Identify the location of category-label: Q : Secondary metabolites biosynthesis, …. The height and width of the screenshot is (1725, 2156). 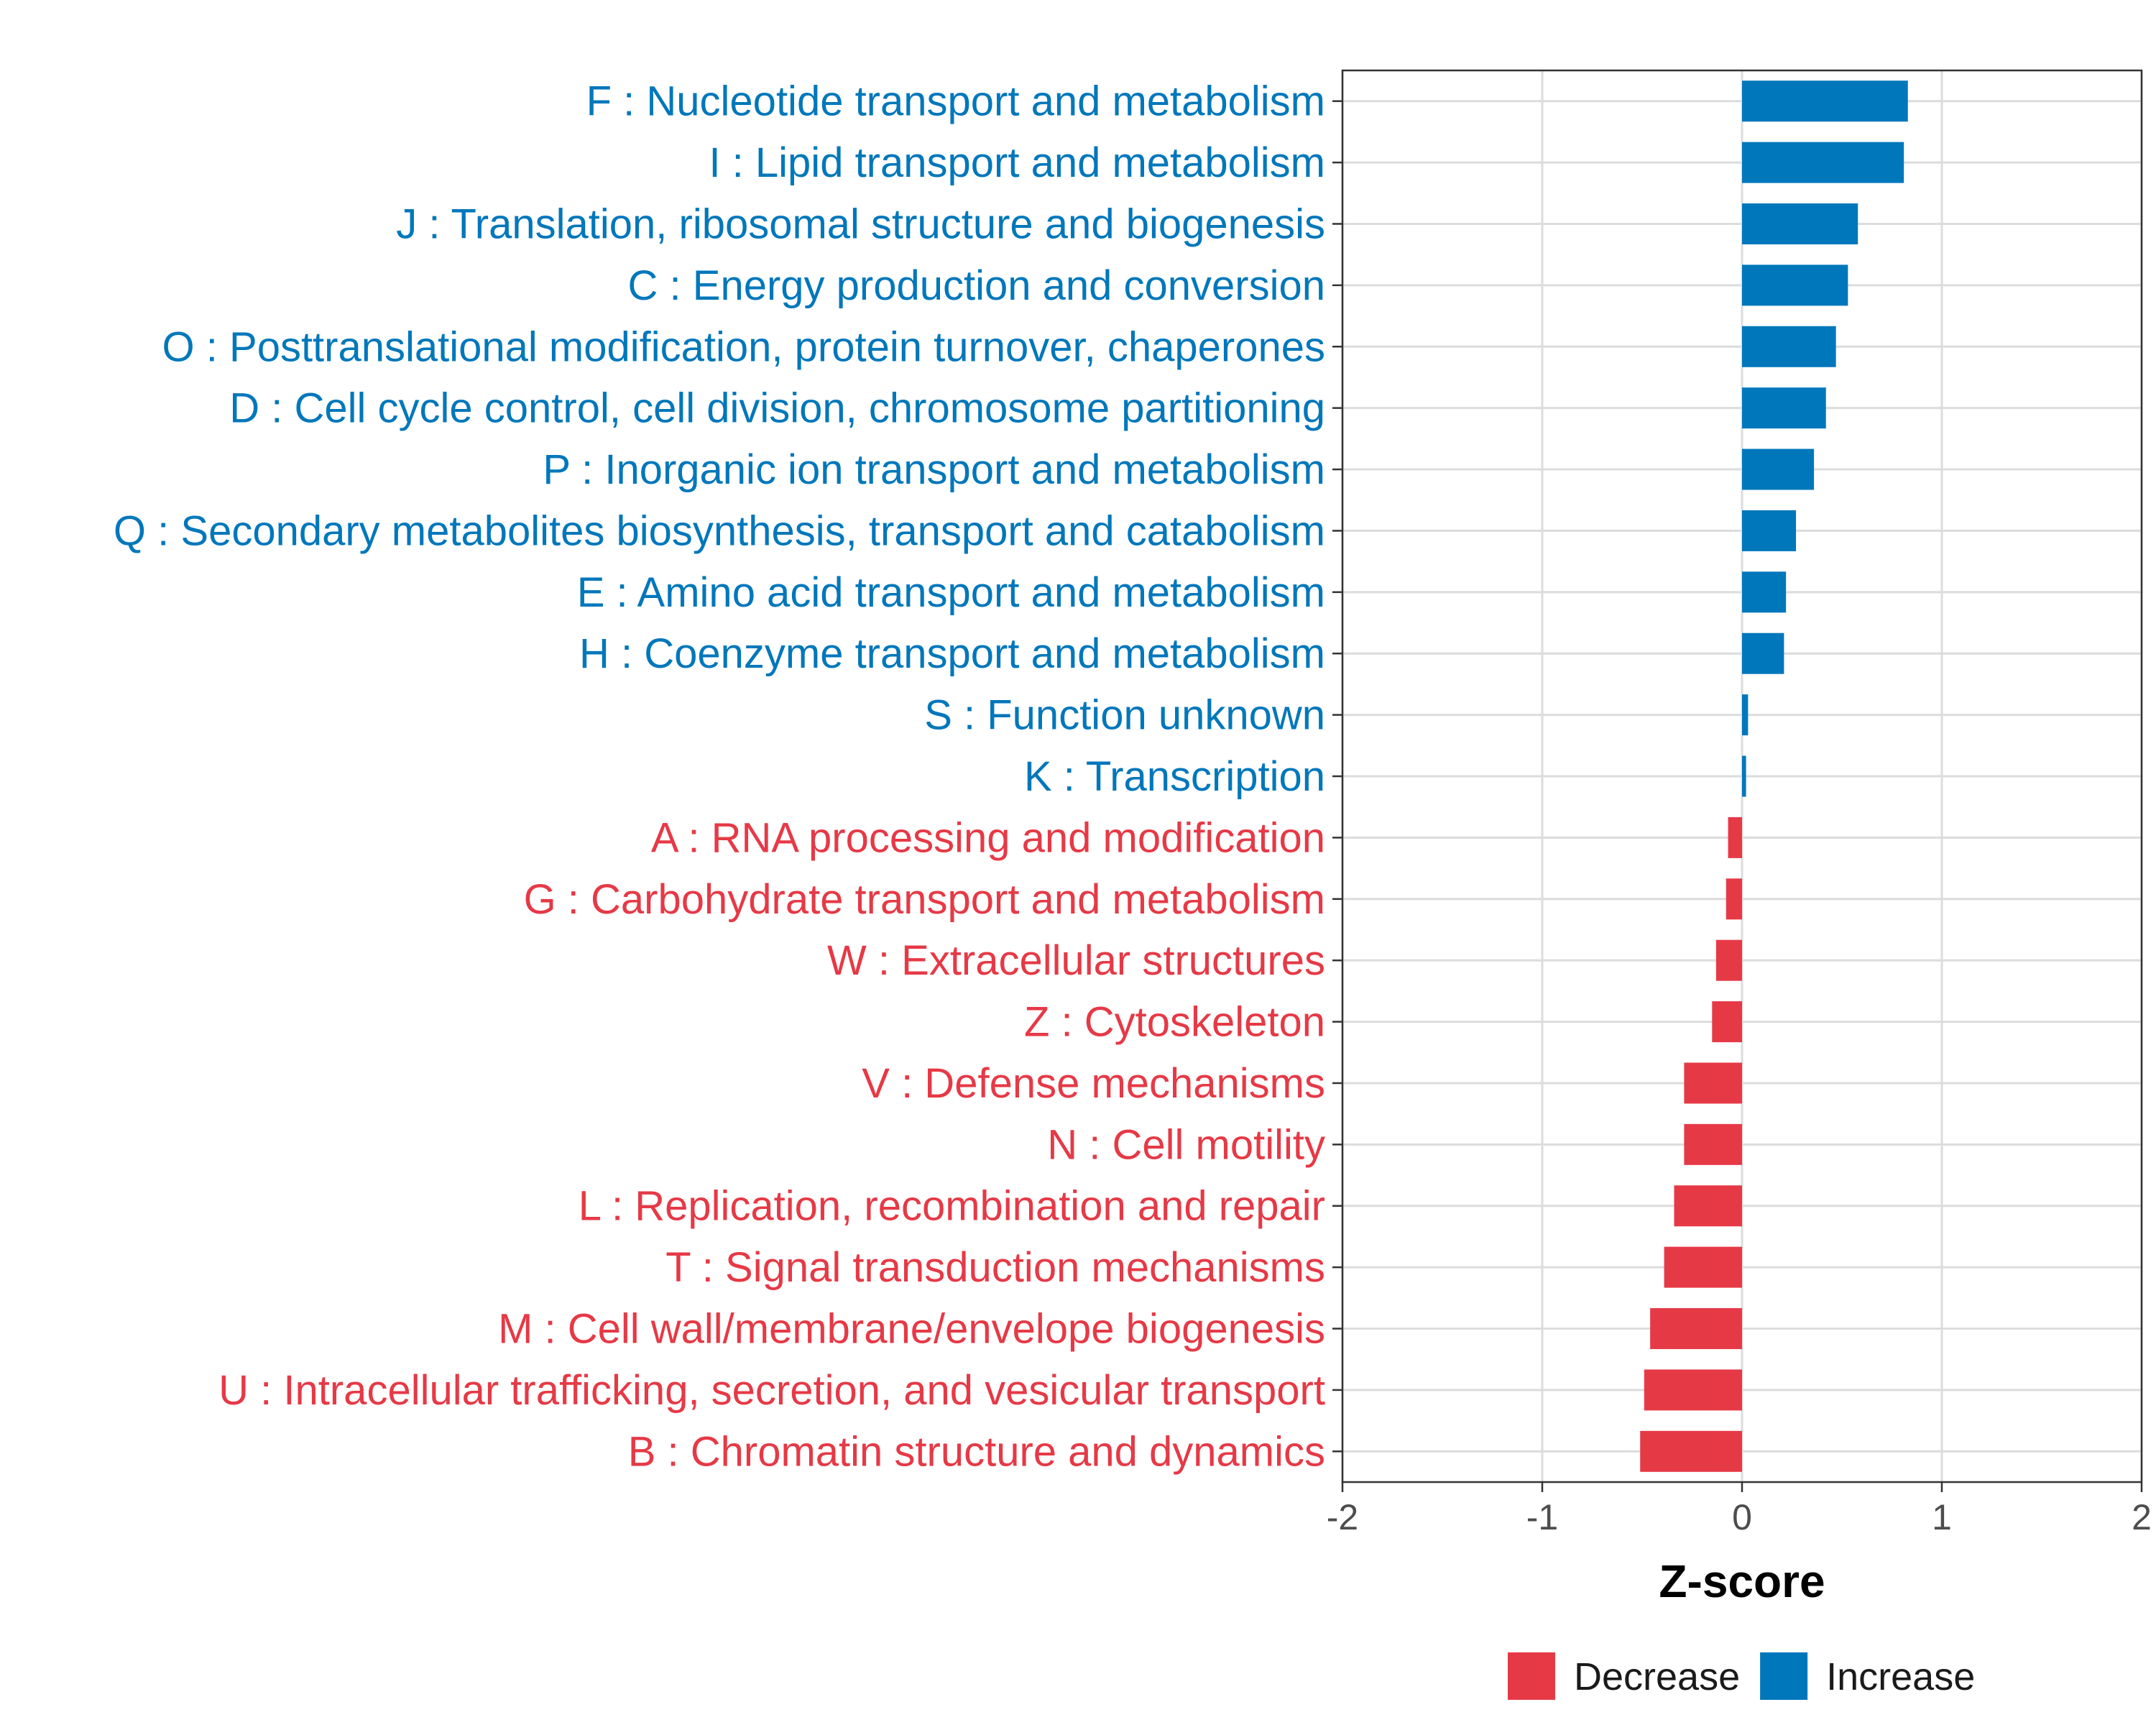
(719, 530).